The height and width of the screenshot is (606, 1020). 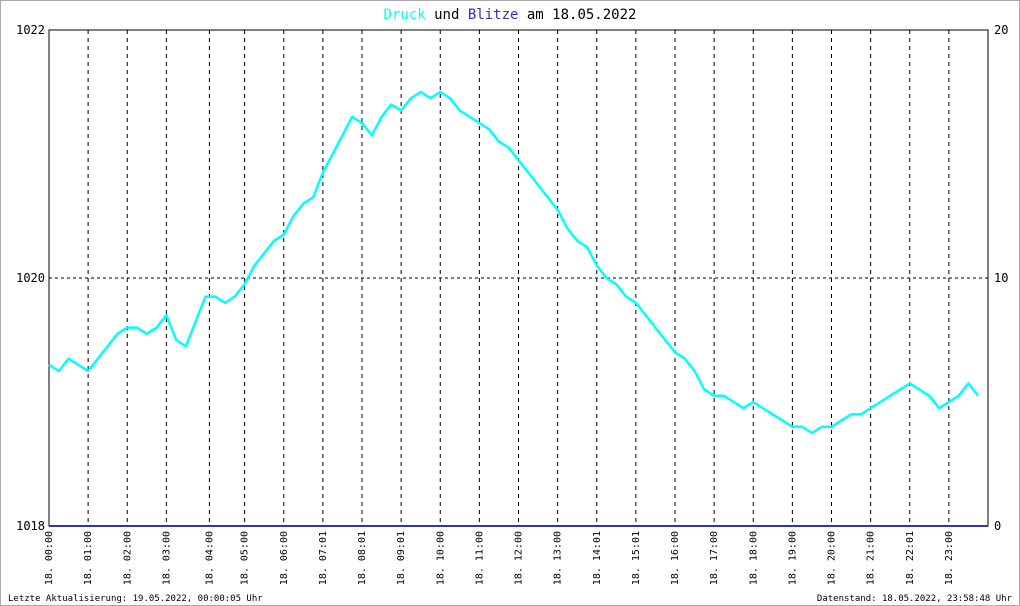 I want to click on x-tick-label-20: 18. 20:00, so click(x=832, y=558).